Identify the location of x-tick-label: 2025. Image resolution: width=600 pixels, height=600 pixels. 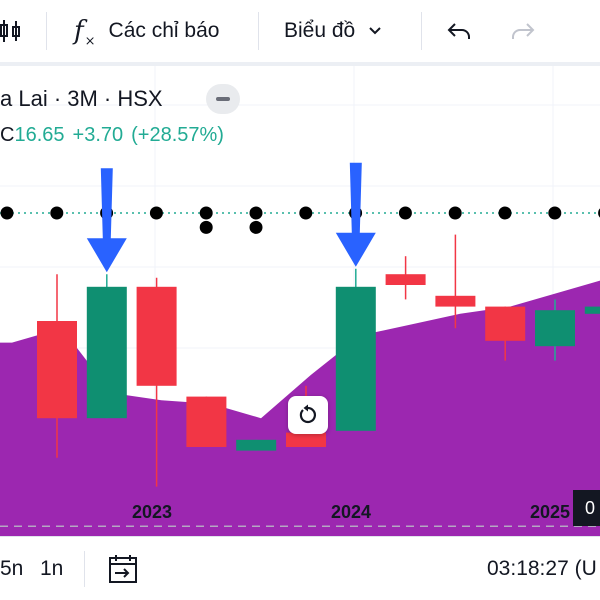
(550, 512).